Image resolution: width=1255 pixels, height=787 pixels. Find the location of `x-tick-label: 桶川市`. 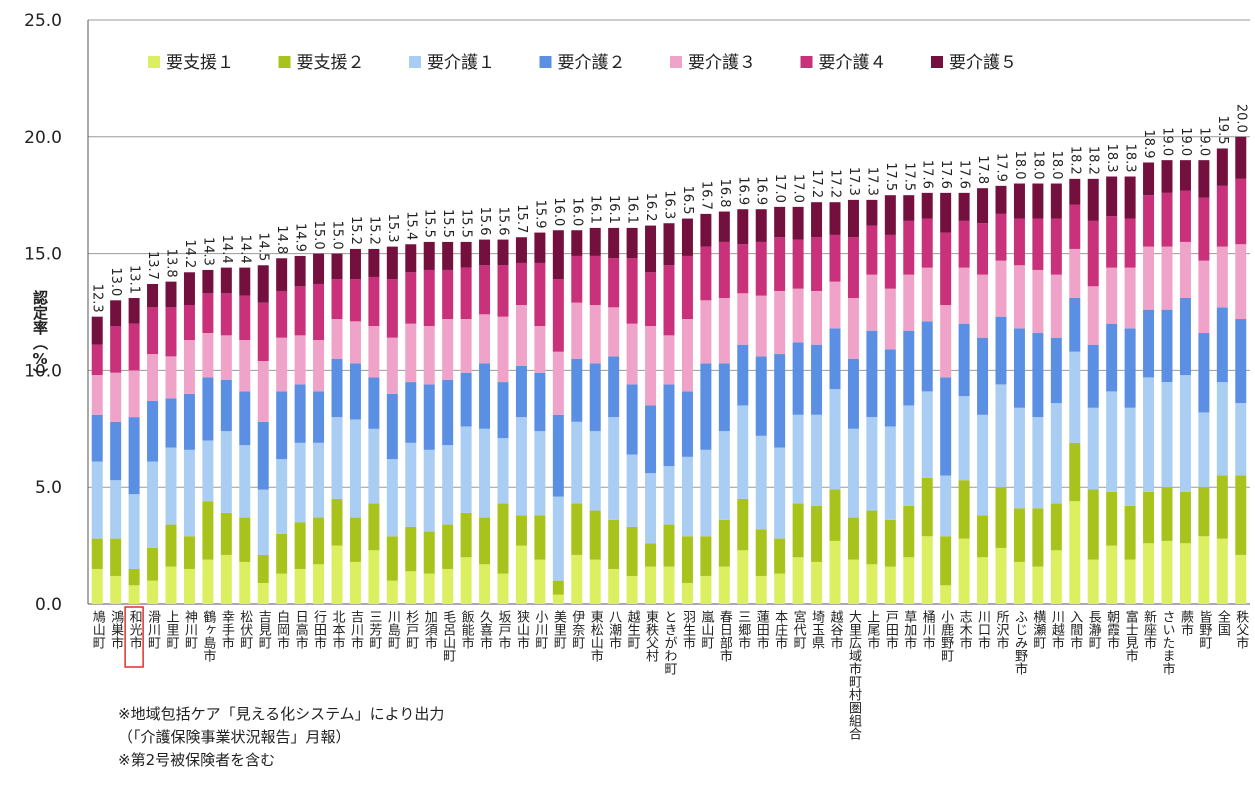

x-tick-label: 桶川市 is located at coordinates (928, 629).